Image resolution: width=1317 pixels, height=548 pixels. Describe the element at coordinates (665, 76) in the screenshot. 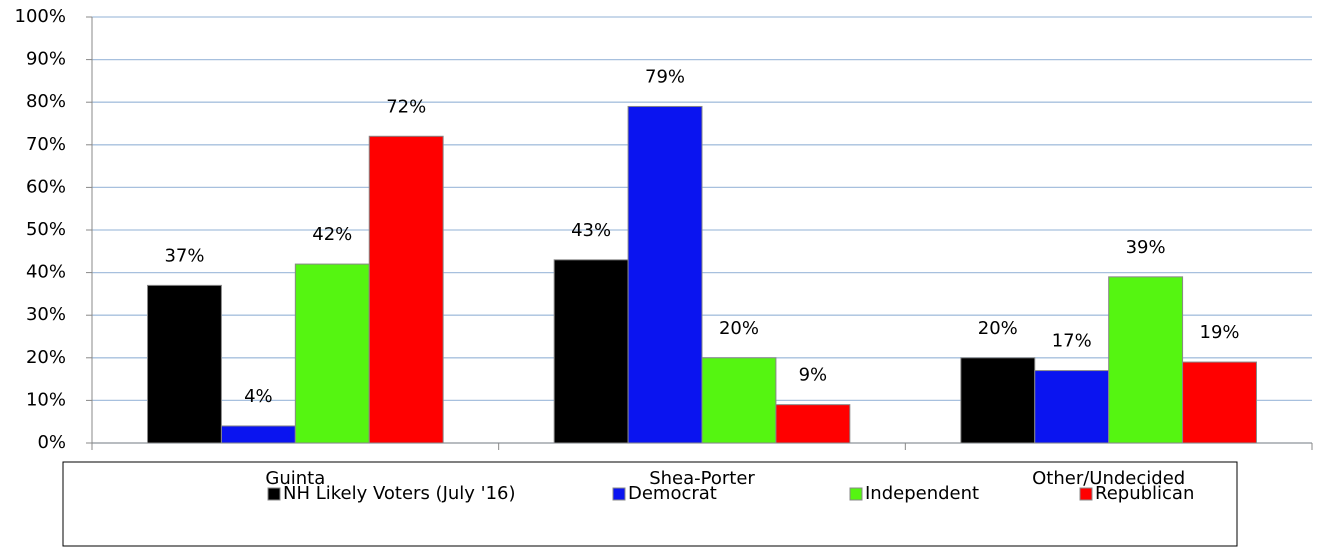

I see `value-label: 79%` at that location.